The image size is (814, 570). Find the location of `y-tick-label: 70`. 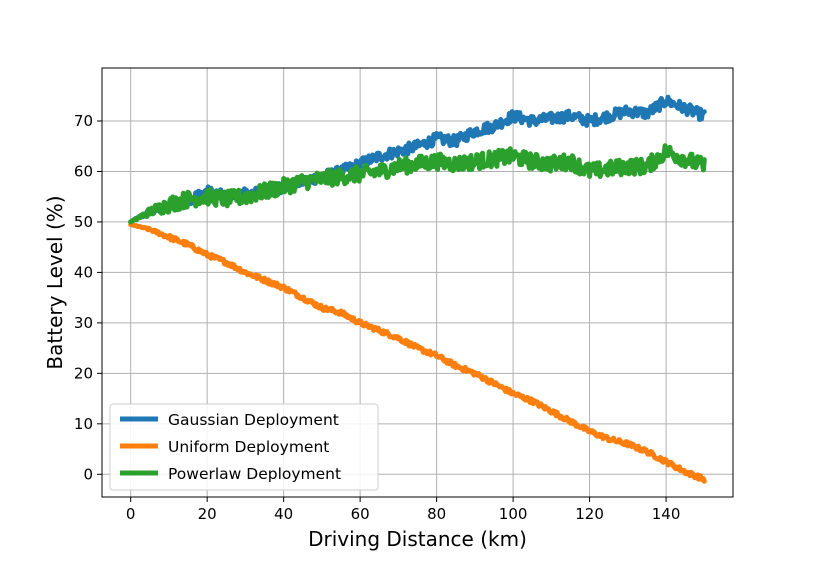

y-tick-label: 70 is located at coordinates (83, 121).